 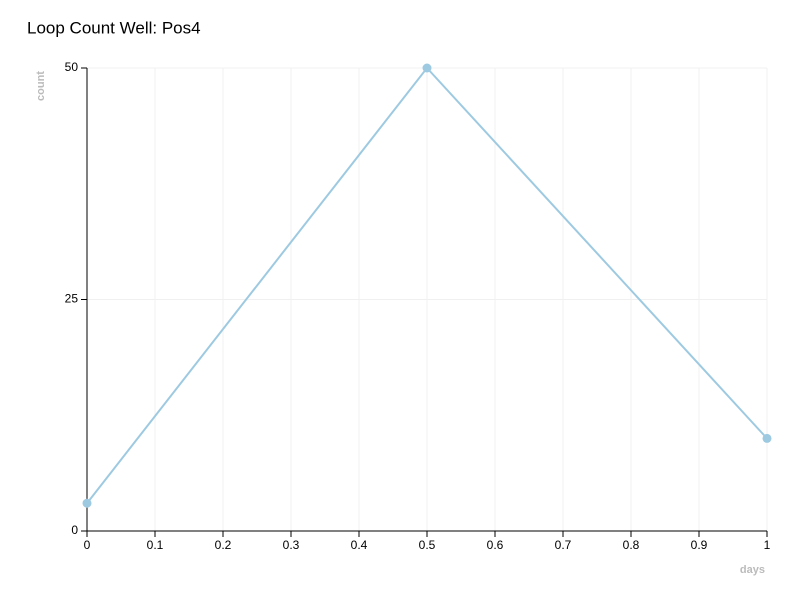 I want to click on x-tick-label: 0.3, so click(x=291, y=545).